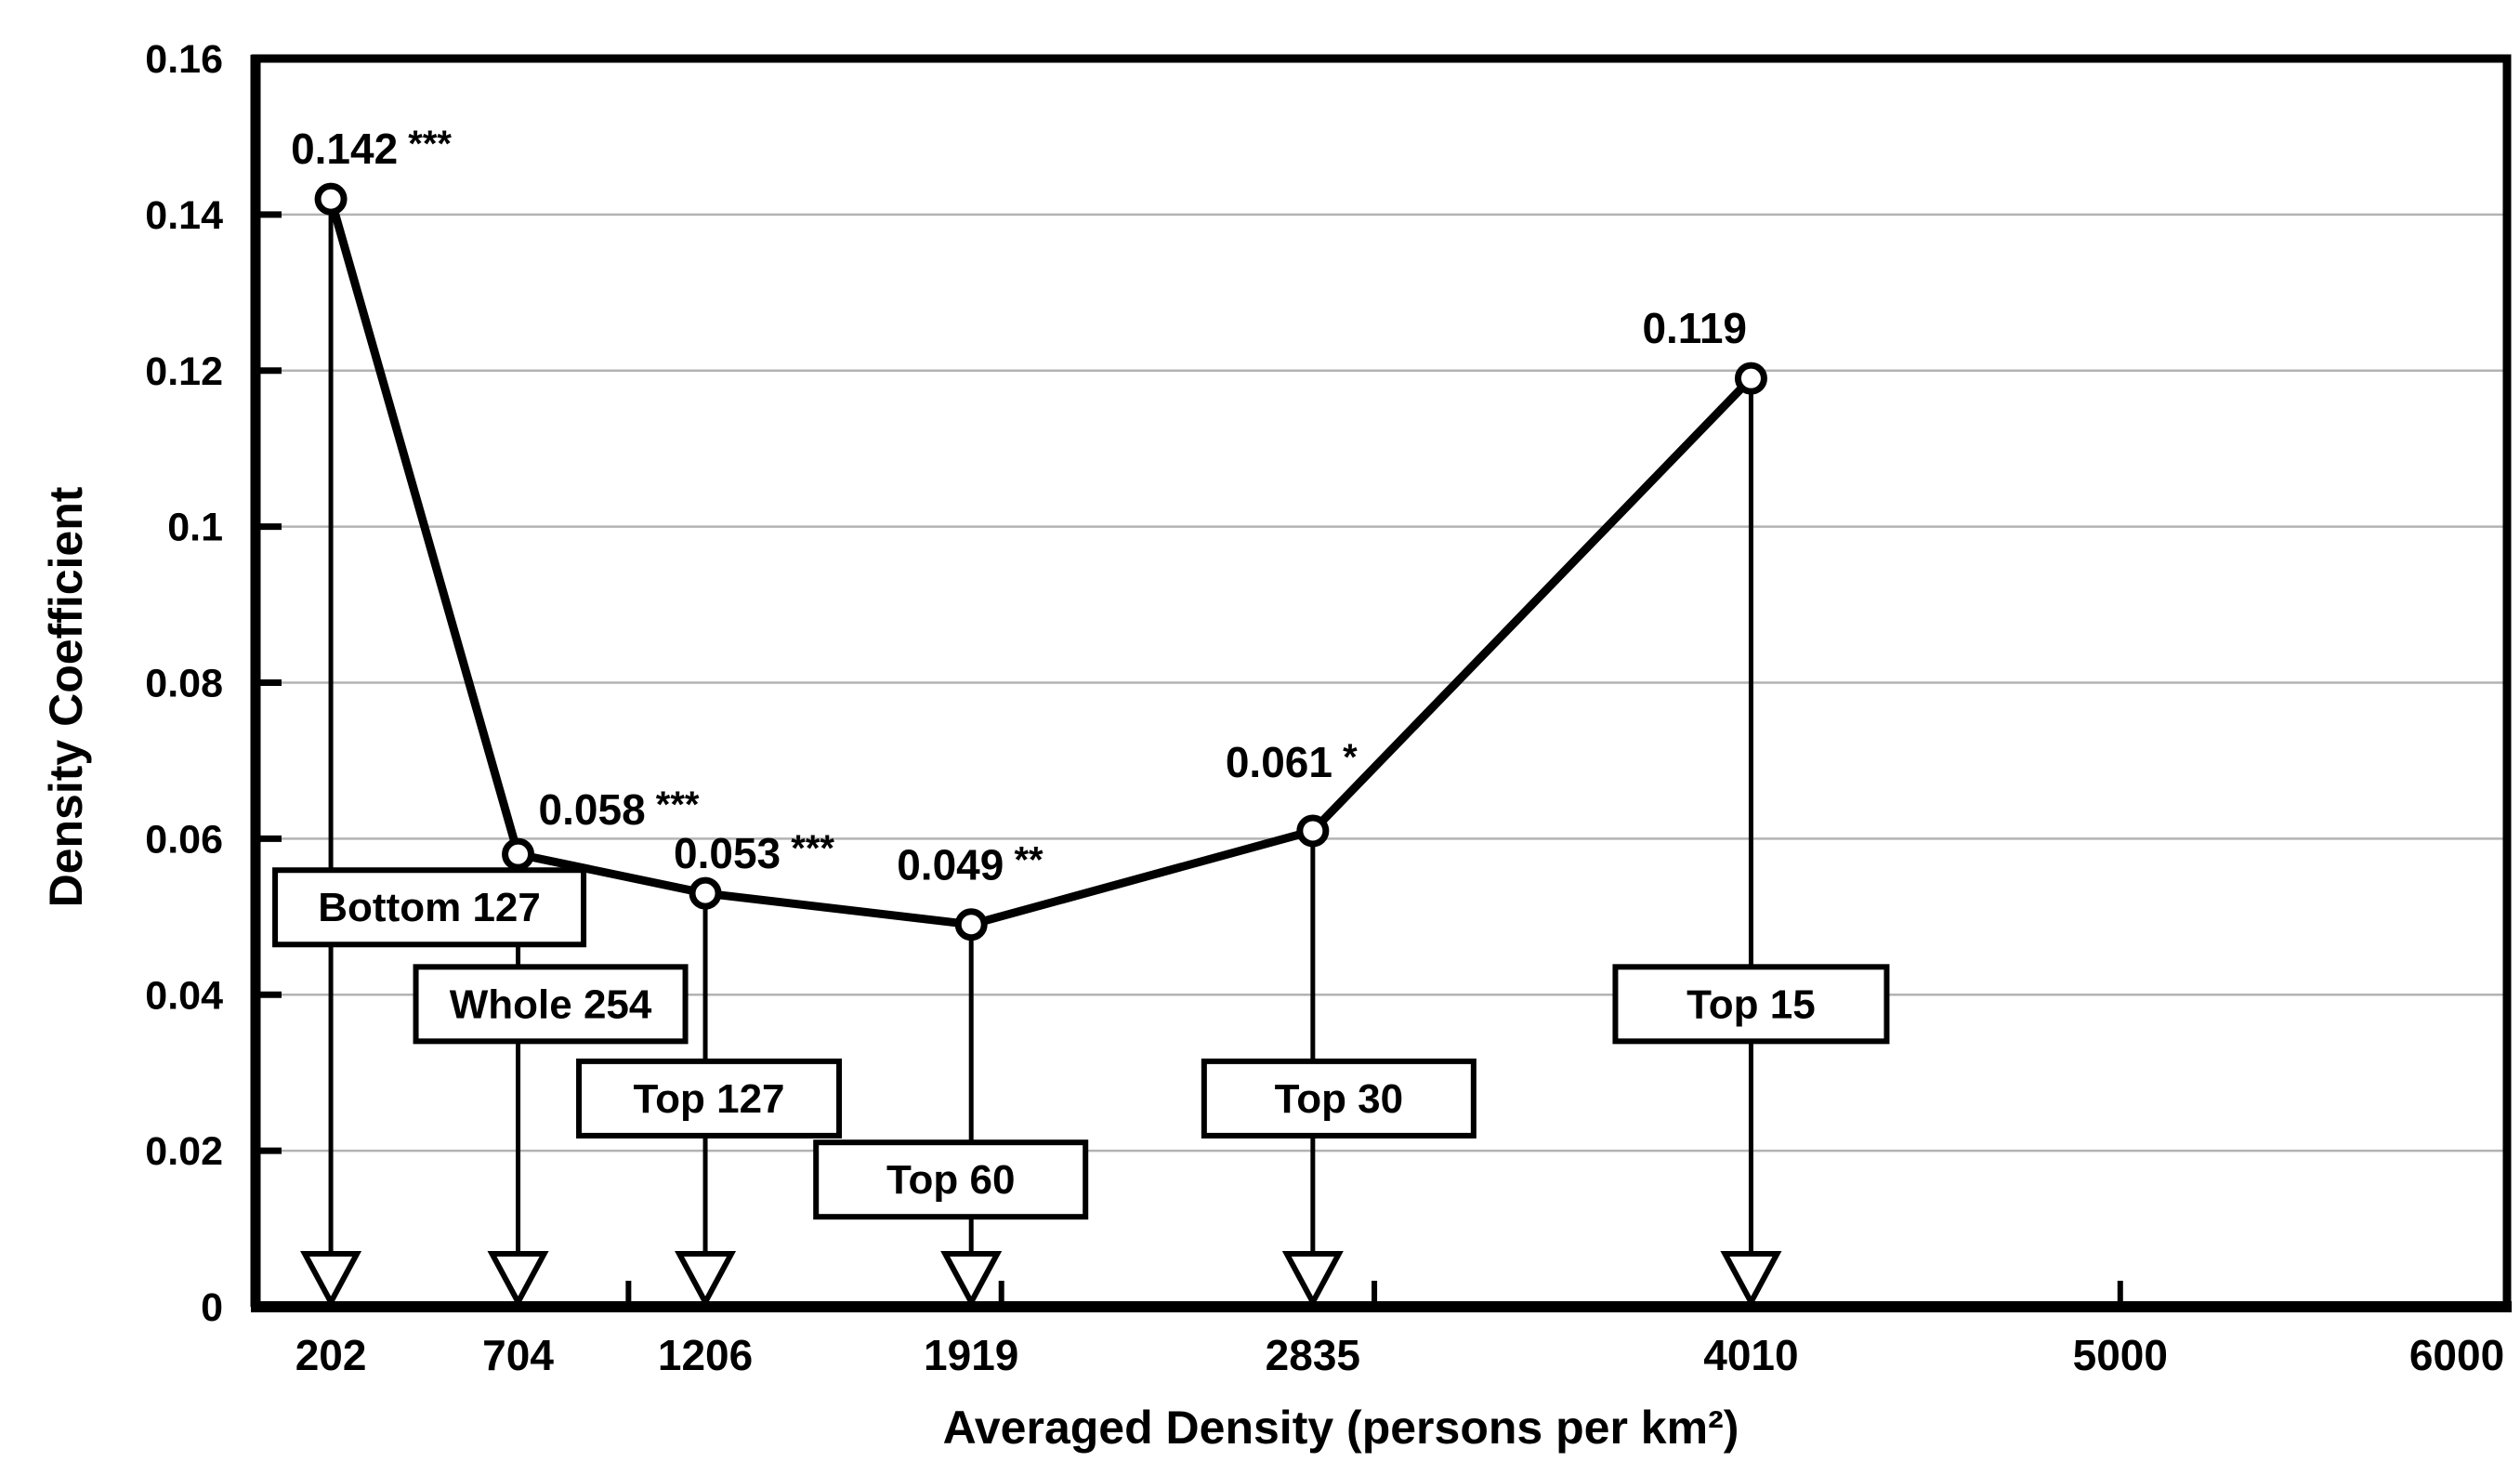 The height and width of the screenshot is (1475, 2520). What do you see at coordinates (2456, 1355) in the screenshot?
I see `x-tick-label: 6000` at bounding box center [2456, 1355].